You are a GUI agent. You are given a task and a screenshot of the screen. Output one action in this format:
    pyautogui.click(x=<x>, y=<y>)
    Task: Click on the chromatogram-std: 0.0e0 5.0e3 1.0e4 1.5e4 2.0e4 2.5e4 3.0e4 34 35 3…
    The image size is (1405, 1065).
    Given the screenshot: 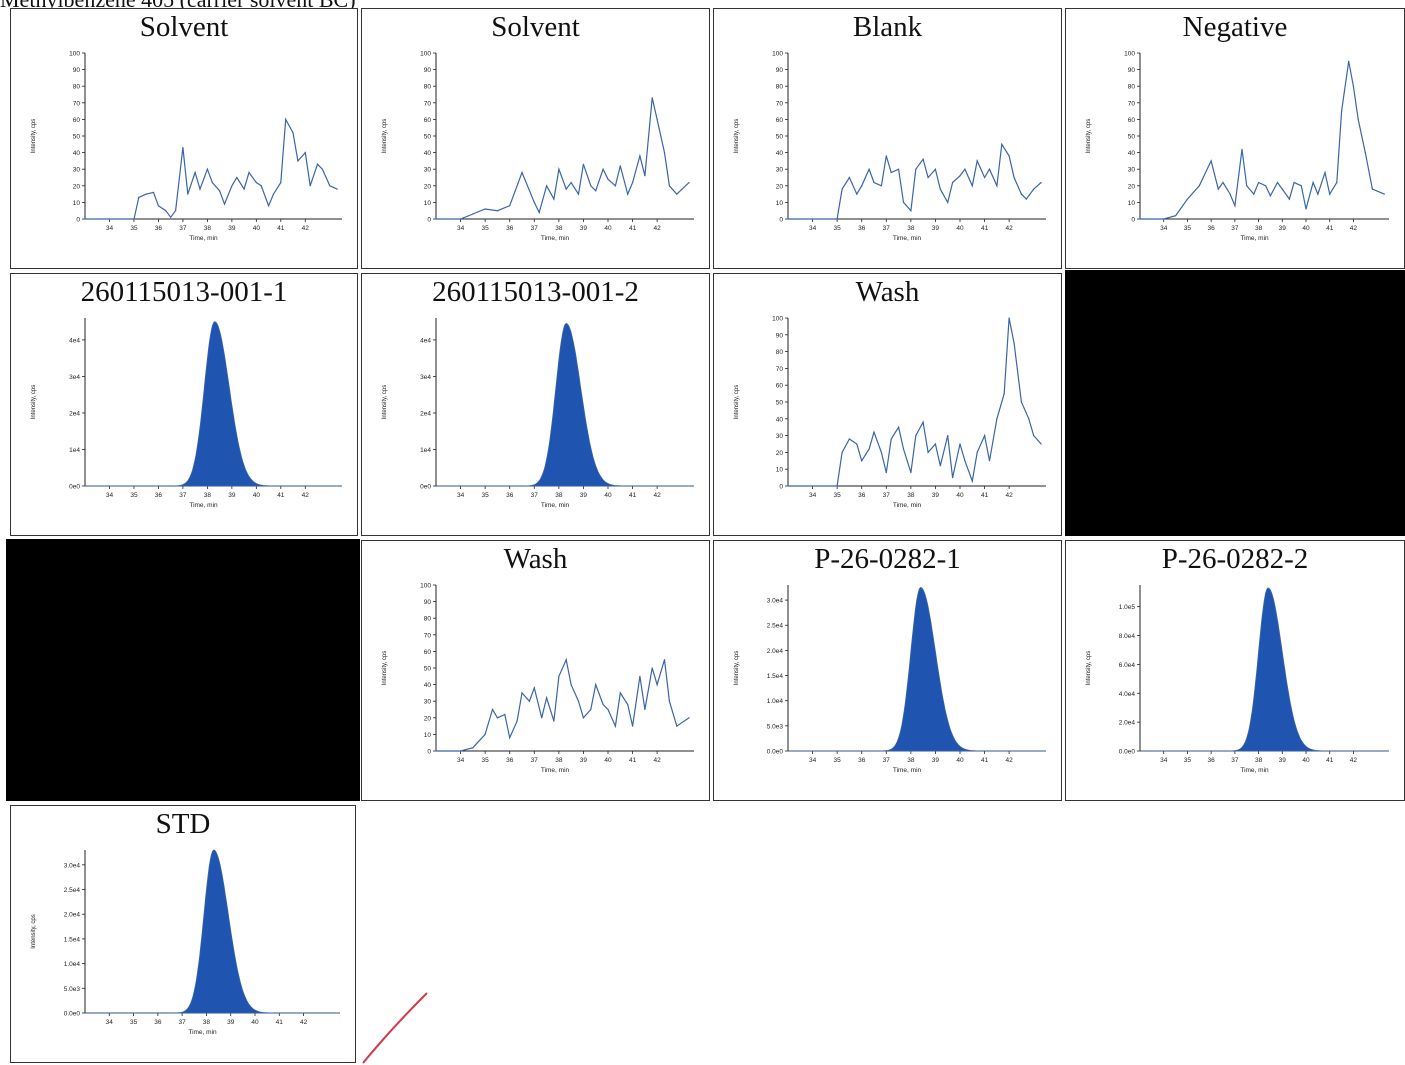 What is the action you would take?
    pyautogui.click(x=185, y=942)
    